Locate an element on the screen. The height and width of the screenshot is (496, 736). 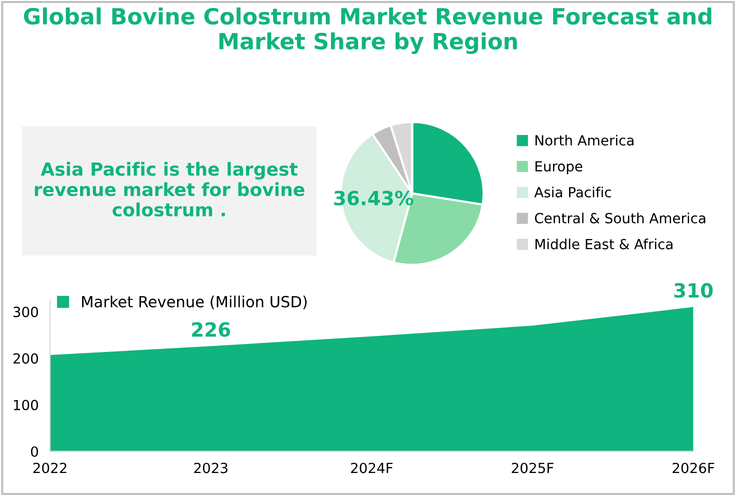
x-tick-label: 2024F is located at coordinates (372, 468).